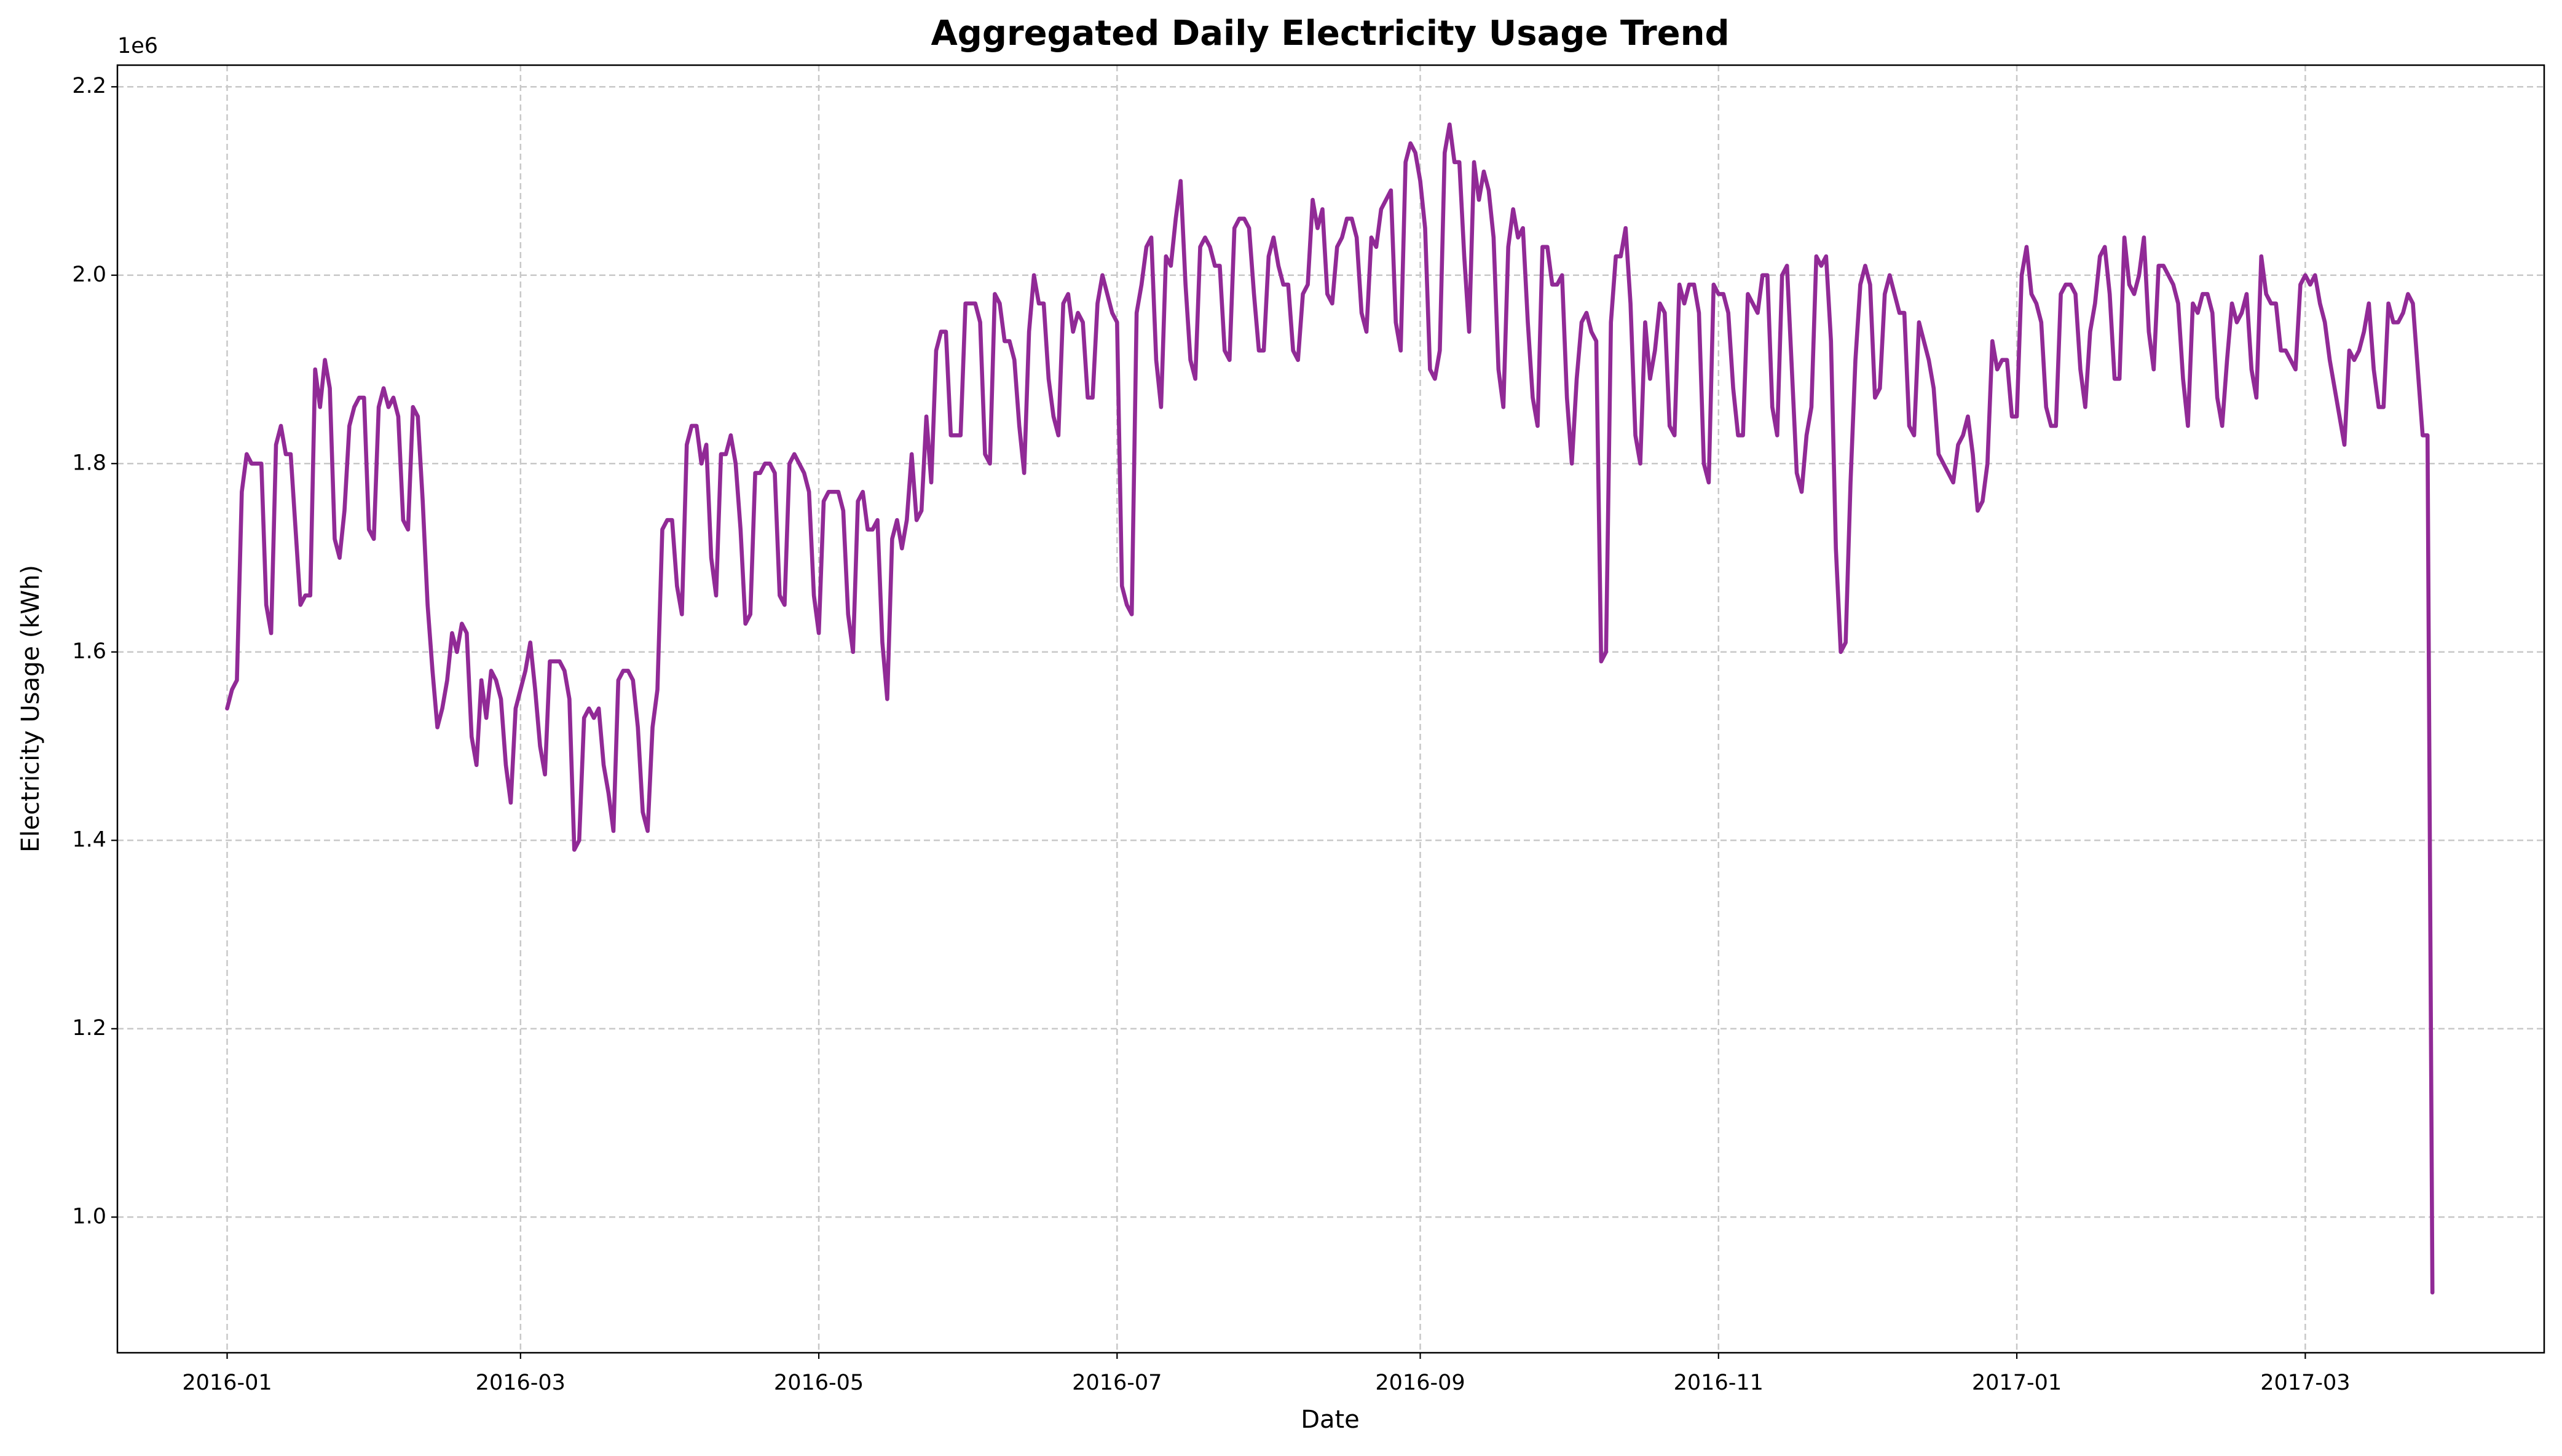 Image resolution: width=2562 pixels, height=1456 pixels. I want to click on chart-title: Aggregated Daily Electricity Usage Trend, so click(1330, 33).